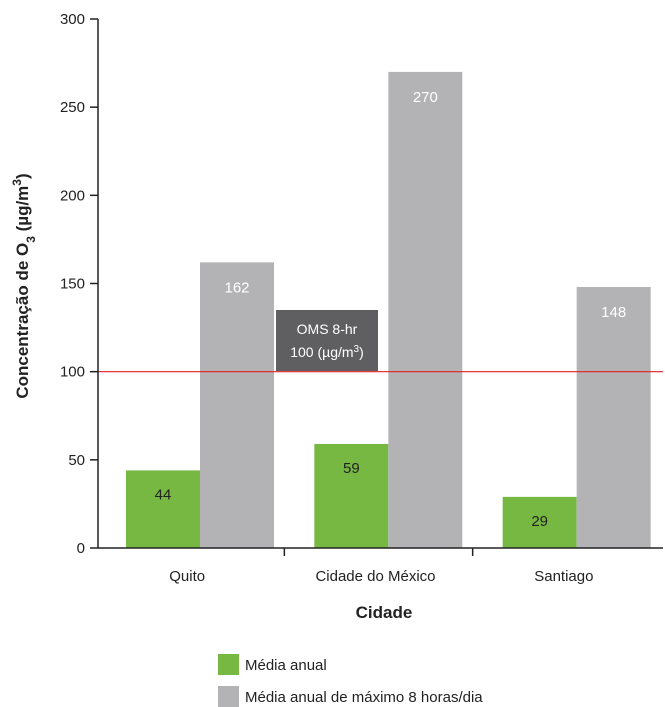  What do you see at coordinates (76, 460) in the screenshot?
I see `y-tick-label: 50` at bounding box center [76, 460].